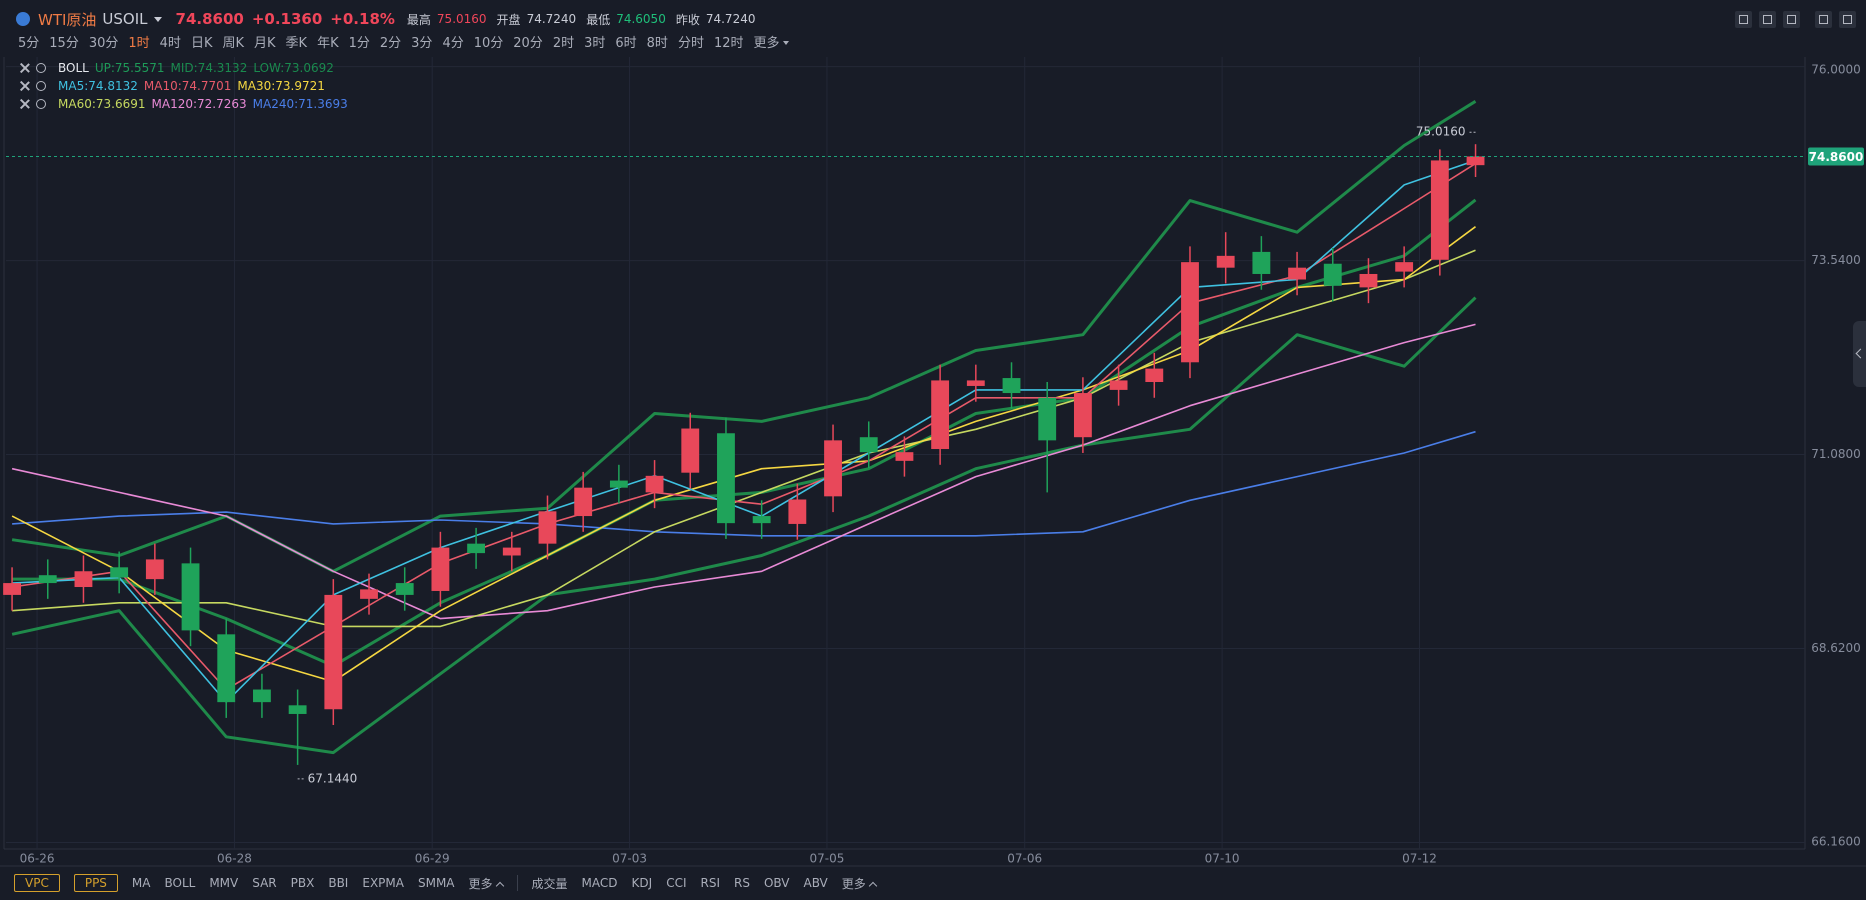 Image resolution: width=1866 pixels, height=900 pixels. Describe the element at coordinates (187, 86) in the screenshot. I see `indicator-value: MA10:74.7701` at that location.